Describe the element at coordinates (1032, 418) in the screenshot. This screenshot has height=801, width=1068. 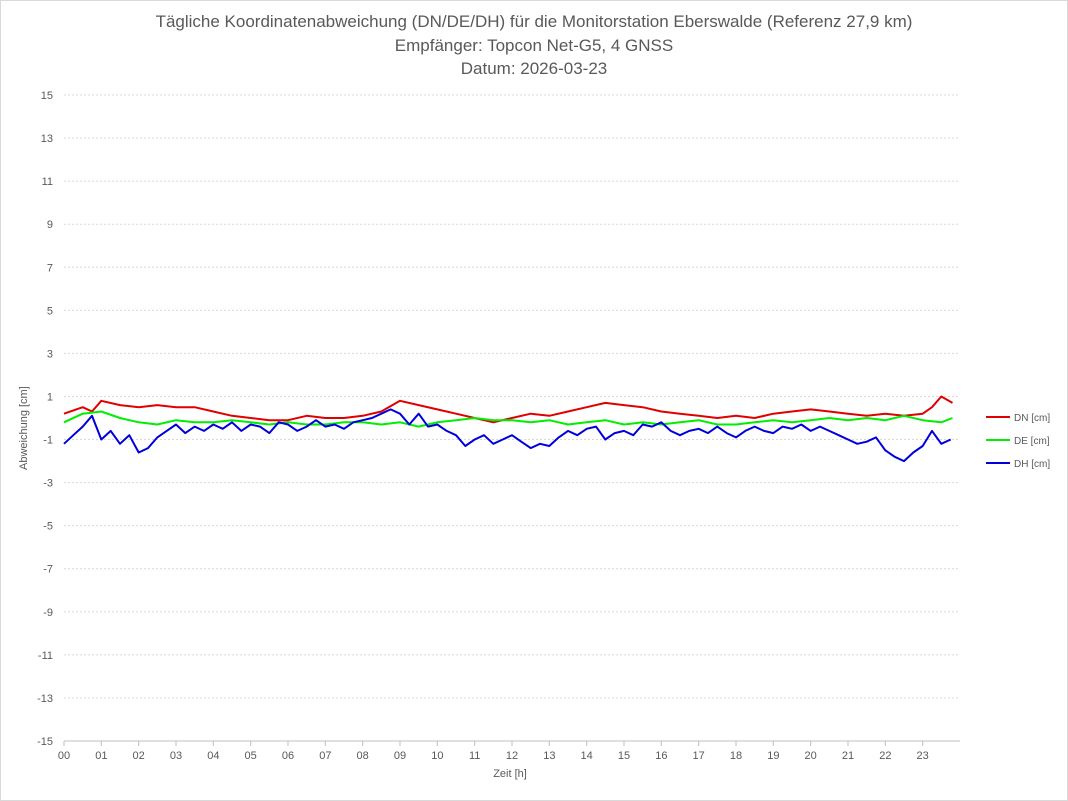
I see `legend-label: DN [cm]` at that location.